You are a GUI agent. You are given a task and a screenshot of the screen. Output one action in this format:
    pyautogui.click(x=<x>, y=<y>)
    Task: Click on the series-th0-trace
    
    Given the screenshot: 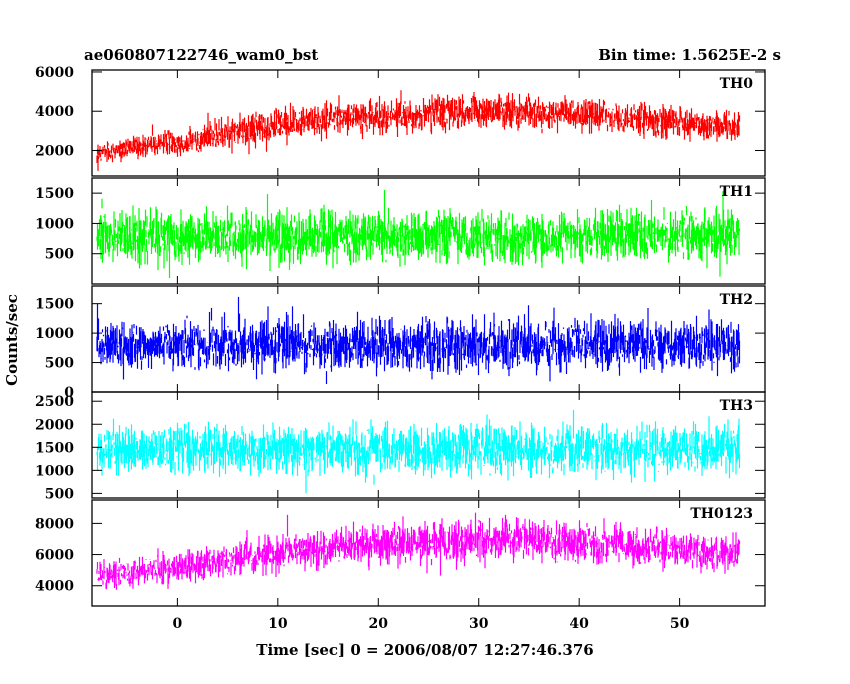 What is the action you would take?
    pyautogui.click(x=418, y=130)
    